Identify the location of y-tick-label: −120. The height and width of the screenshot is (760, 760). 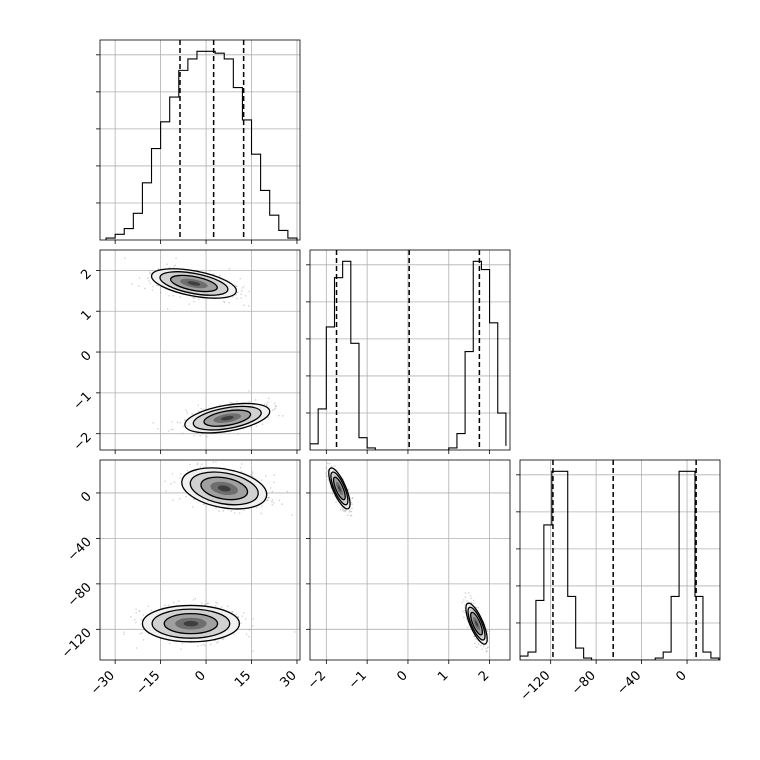
(77, 644).